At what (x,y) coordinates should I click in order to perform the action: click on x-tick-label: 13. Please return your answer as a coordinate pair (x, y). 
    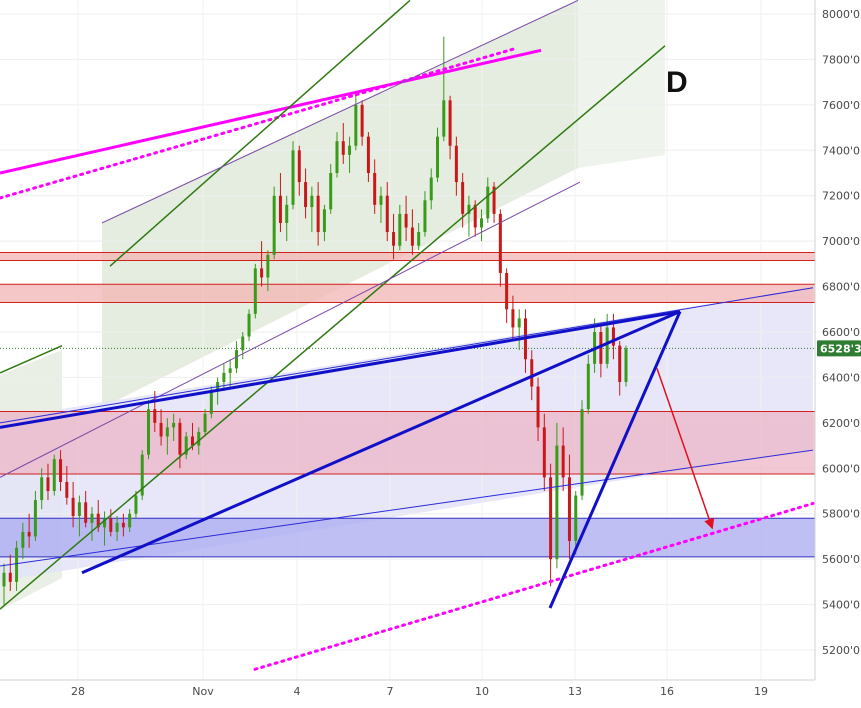
    Looking at the image, I should click on (575, 691).